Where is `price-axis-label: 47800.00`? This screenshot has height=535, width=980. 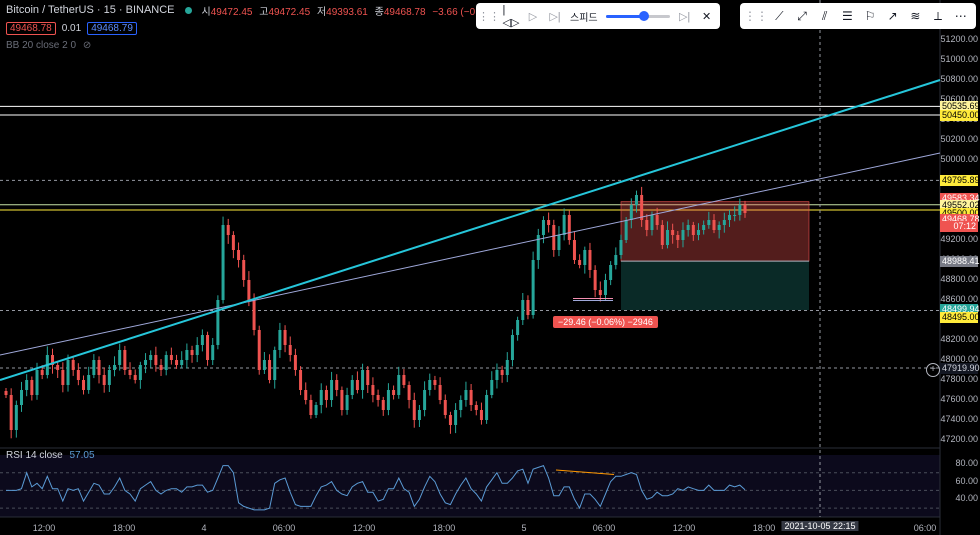 price-axis-label: 47800.00 is located at coordinates (959, 379).